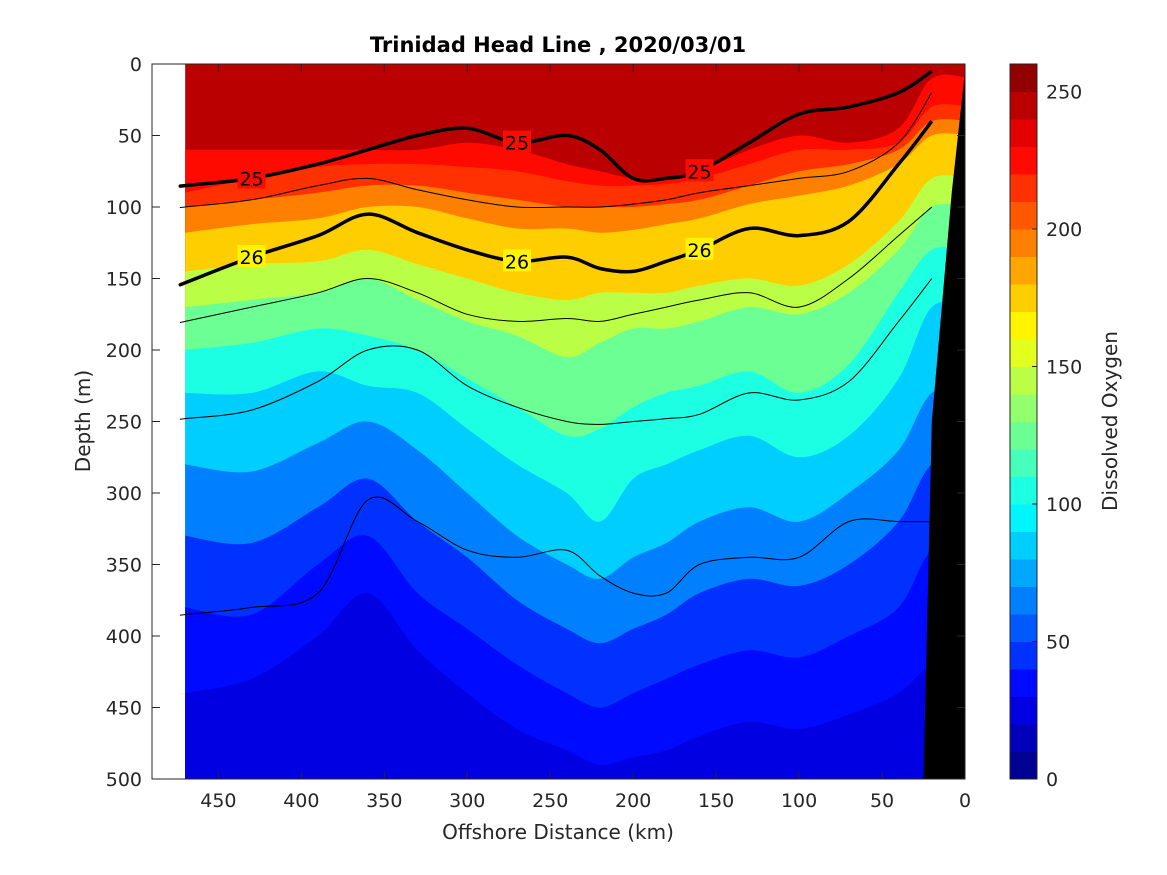 This screenshot has width=1167, height=875. Describe the element at coordinates (384, 801) in the screenshot. I see `x-tick-label: 350` at that location.